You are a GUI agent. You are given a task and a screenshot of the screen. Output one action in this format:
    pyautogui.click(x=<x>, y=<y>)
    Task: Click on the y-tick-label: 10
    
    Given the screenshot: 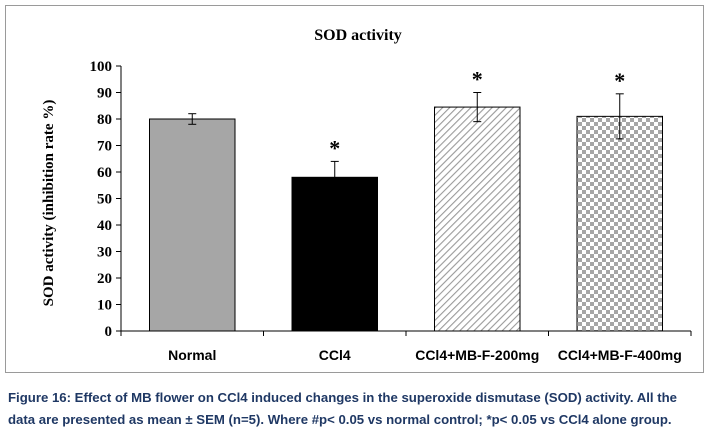 What is the action you would take?
    pyautogui.click(x=104, y=306)
    